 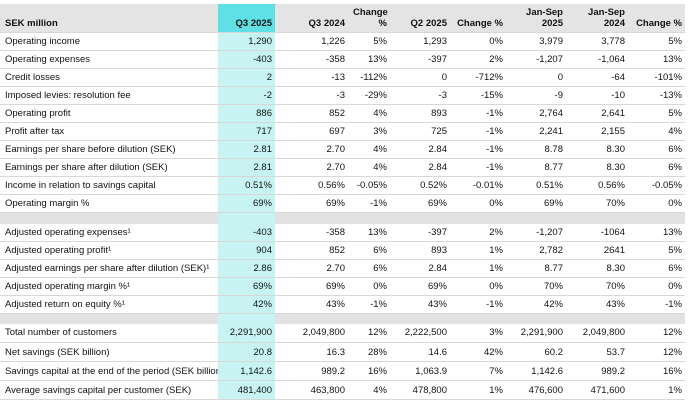 What do you see at coordinates (246, 232) in the screenshot?
I see `cell-value: -403` at bounding box center [246, 232].